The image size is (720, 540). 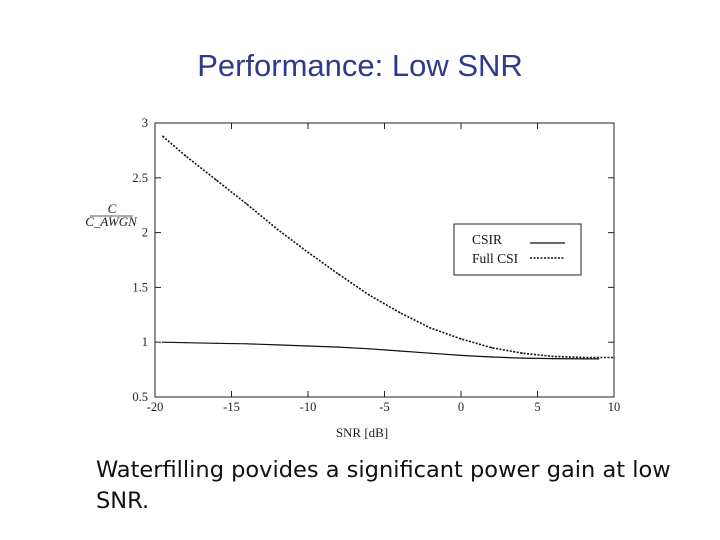 What do you see at coordinates (140, 178) in the screenshot?
I see `y-tick-label: 2.5` at bounding box center [140, 178].